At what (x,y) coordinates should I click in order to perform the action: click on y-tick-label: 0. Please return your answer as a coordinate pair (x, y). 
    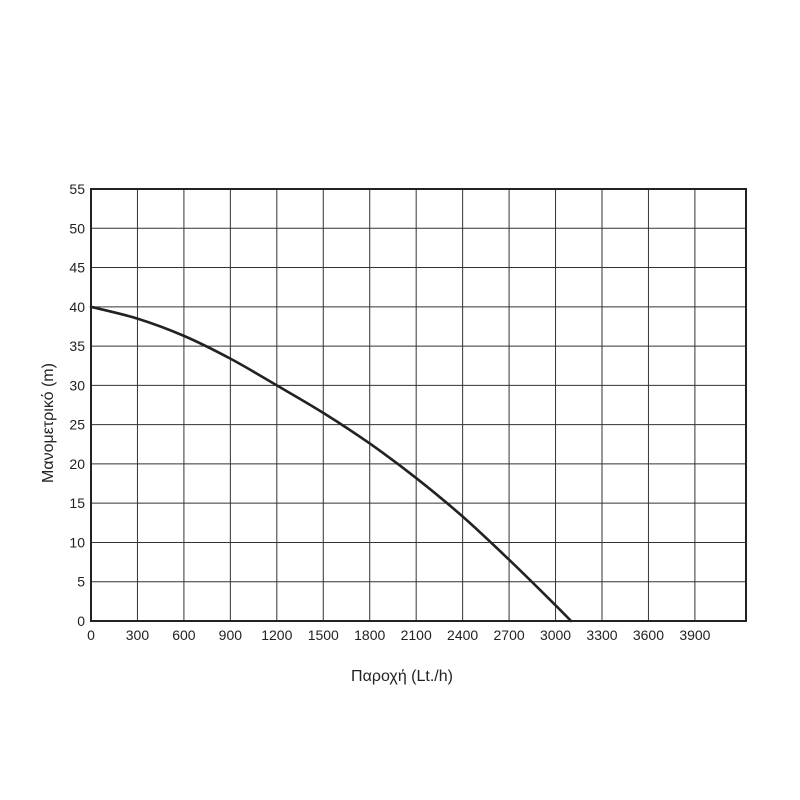
    Looking at the image, I should click on (81, 621).